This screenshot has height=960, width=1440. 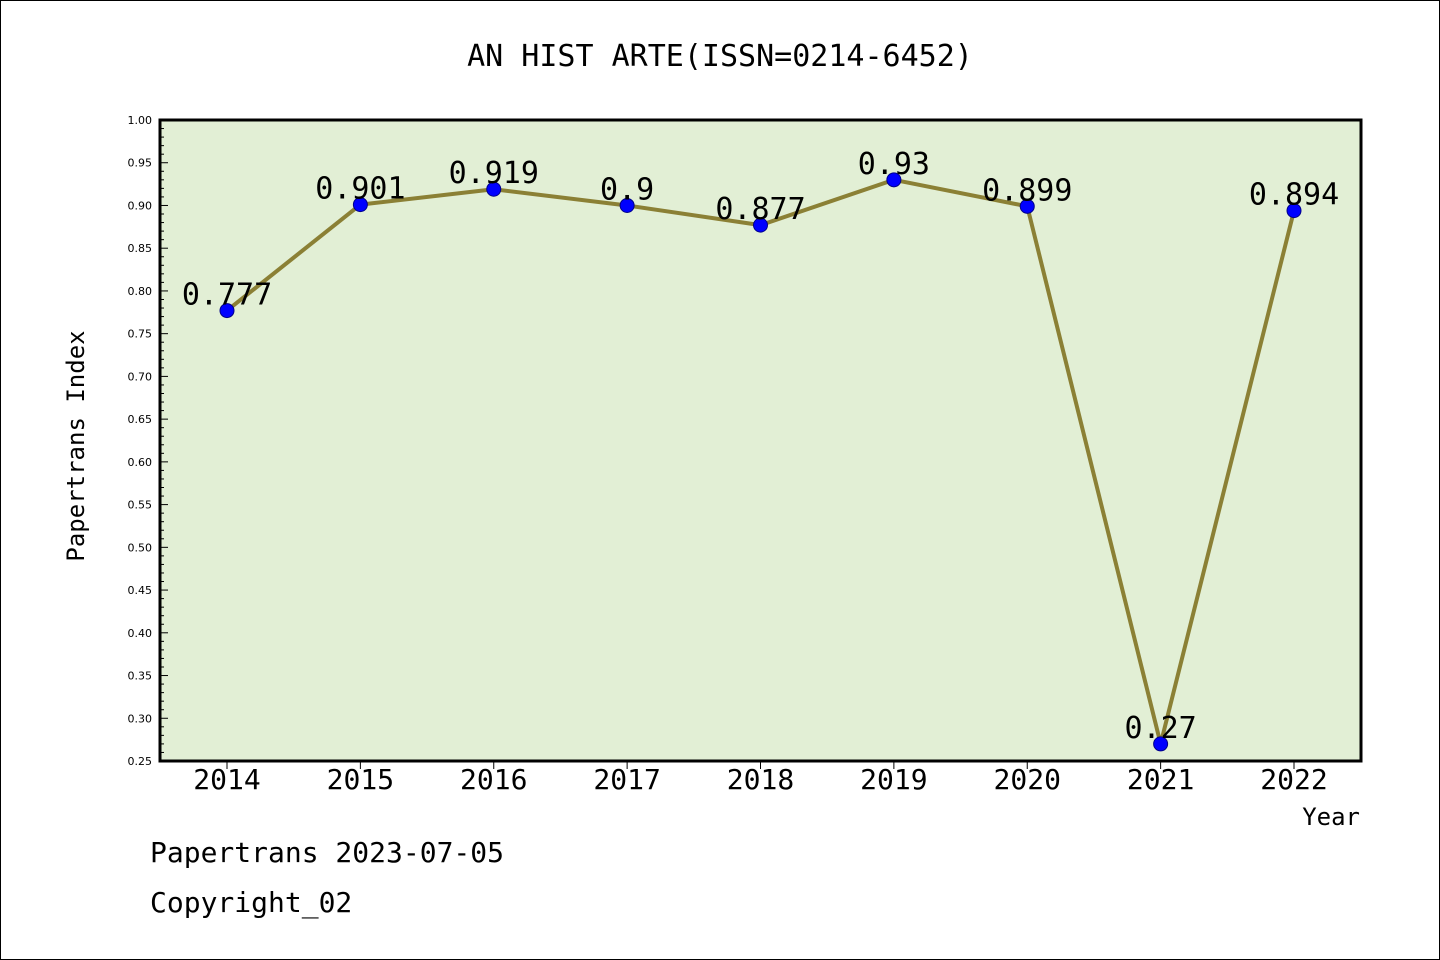 What do you see at coordinates (720, 56) in the screenshot?
I see `chart-title: AN HIST ARTE(ISSN=0214-6452)` at bounding box center [720, 56].